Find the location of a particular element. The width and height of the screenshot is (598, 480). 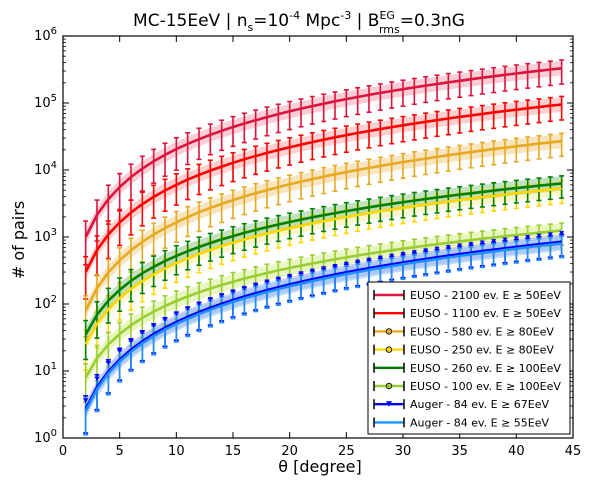

x-tick-label: 0 is located at coordinates (63, 451).